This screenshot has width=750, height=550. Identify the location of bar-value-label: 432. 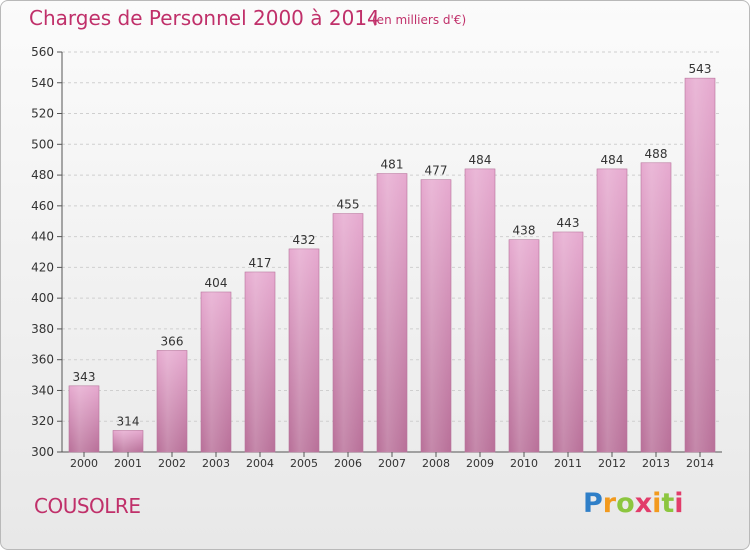
(304, 240).